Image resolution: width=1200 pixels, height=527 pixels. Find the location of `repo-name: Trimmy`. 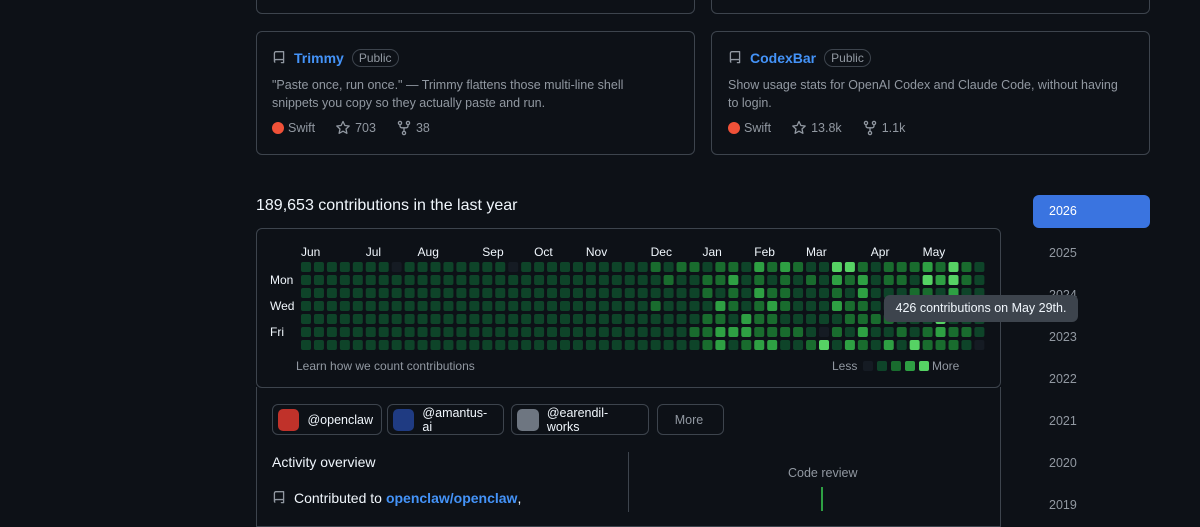

repo-name: Trimmy is located at coordinates (319, 58).